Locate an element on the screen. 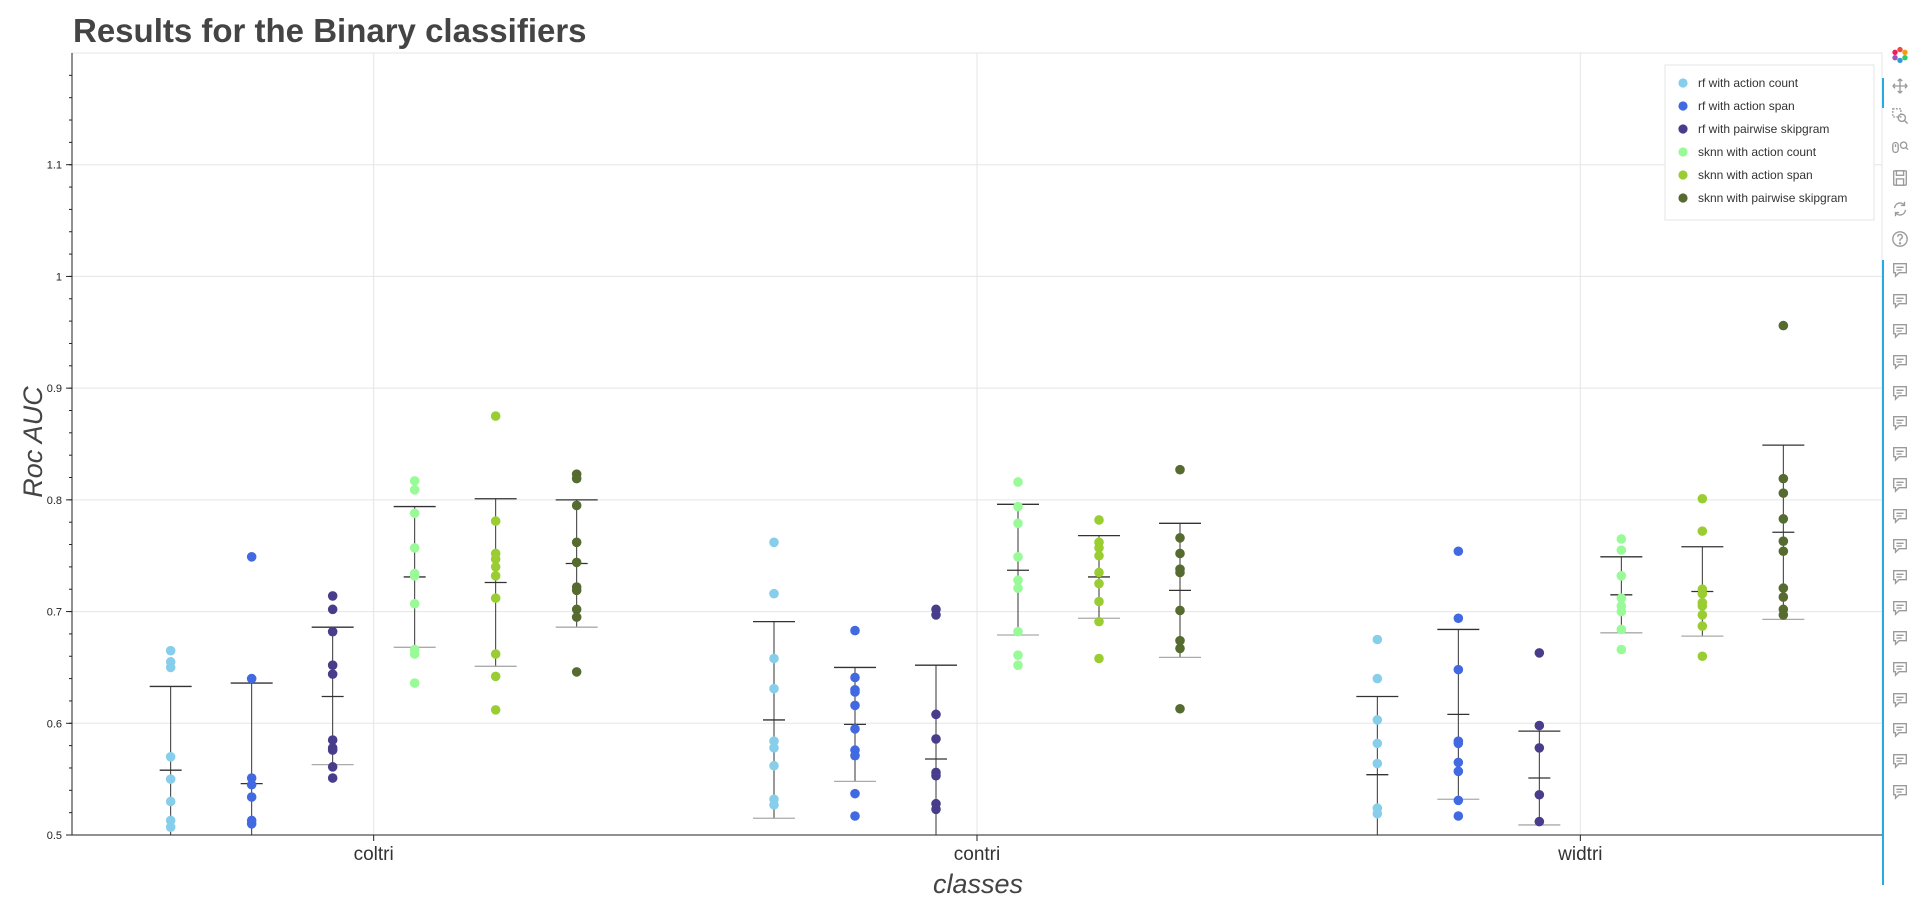 The height and width of the screenshot is (906, 1919). save-icon is located at coordinates (1900, 178).